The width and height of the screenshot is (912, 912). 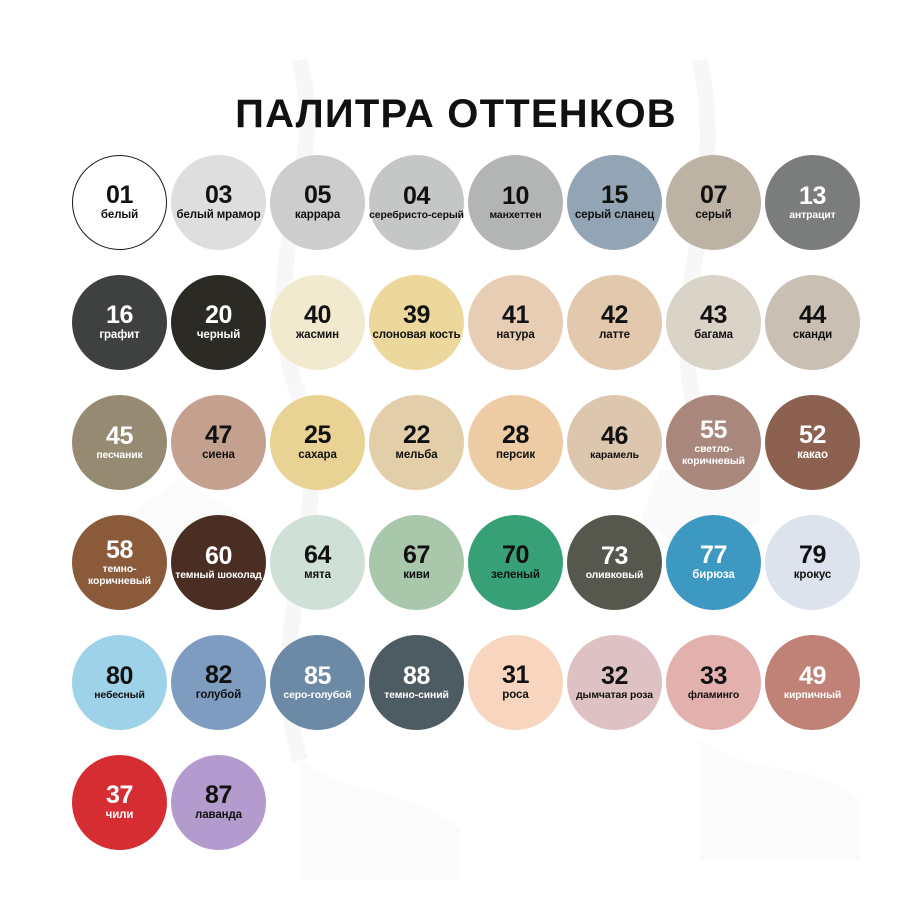 What do you see at coordinates (119, 442) in the screenshot?
I see `color-swatch-45: 45 песчаник` at bounding box center [119, 442].